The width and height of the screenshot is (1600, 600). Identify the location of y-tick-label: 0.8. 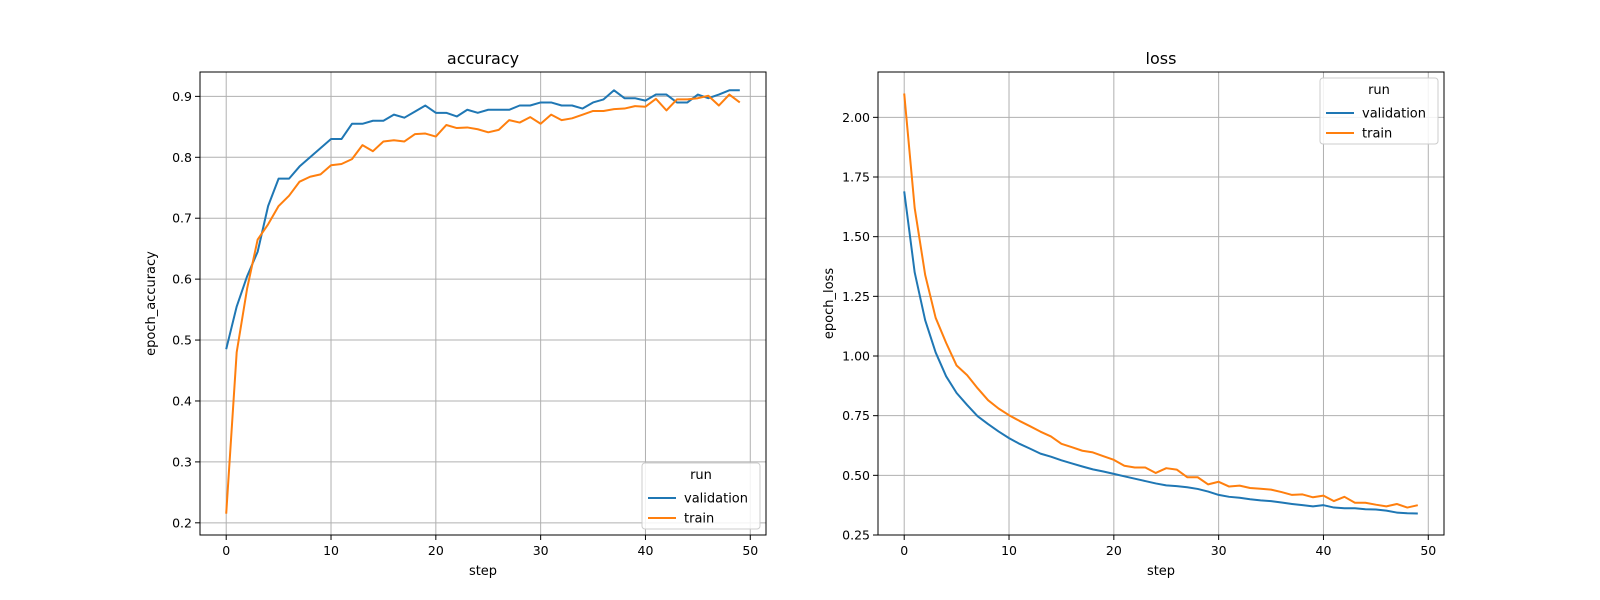
(182, 157).